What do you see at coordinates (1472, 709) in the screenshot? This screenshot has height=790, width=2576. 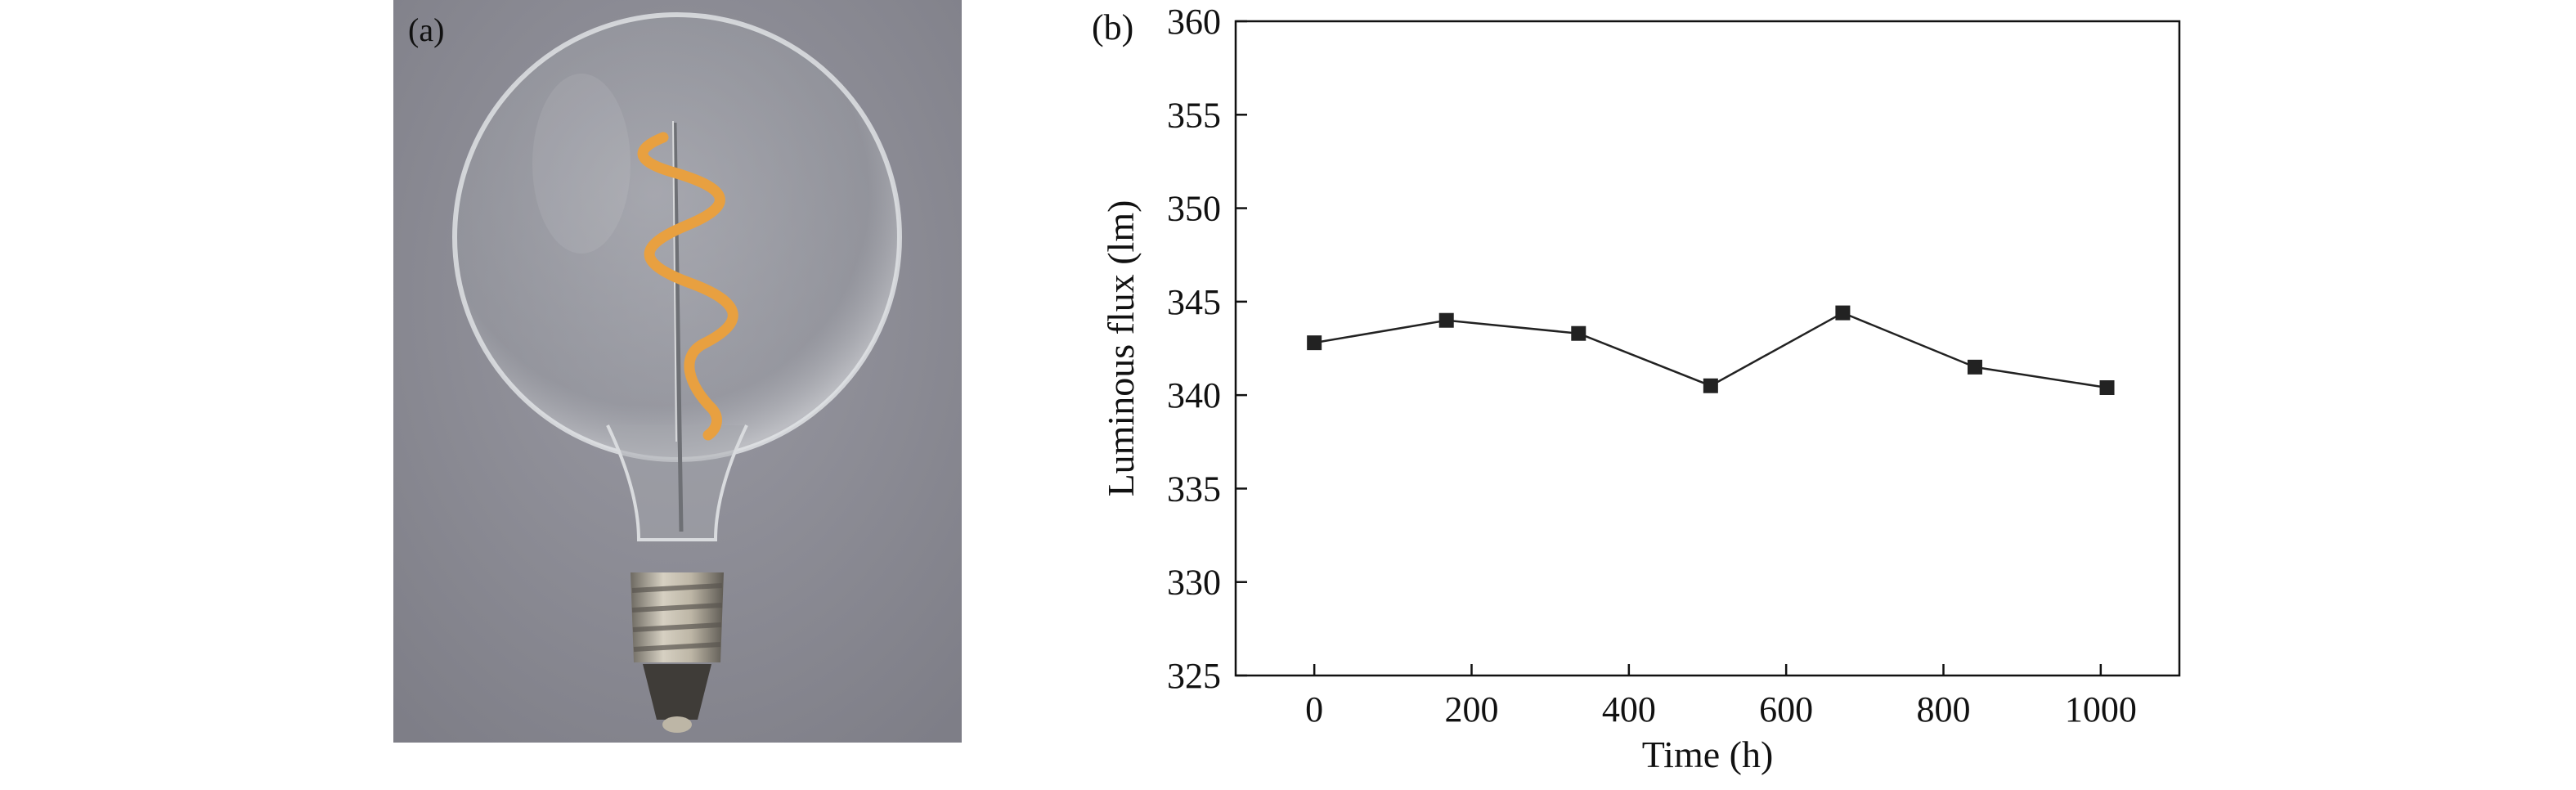 I see `x-tick-label: 200` at bounding box center [1472, 709].